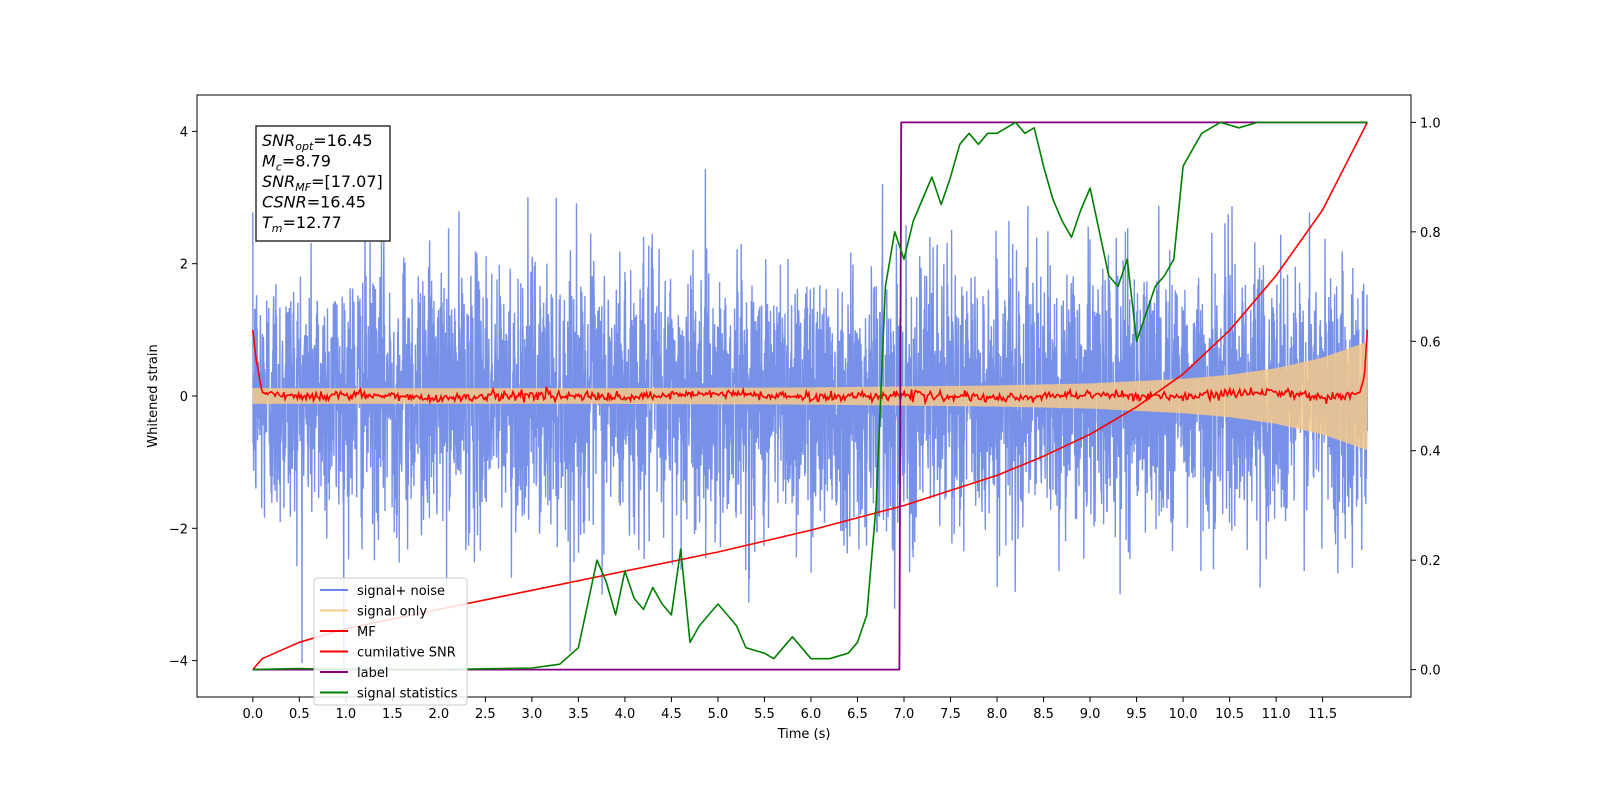 The width and height of the screenshot is (1600, 800). I want to click on legend-frame, so click(390, 641).